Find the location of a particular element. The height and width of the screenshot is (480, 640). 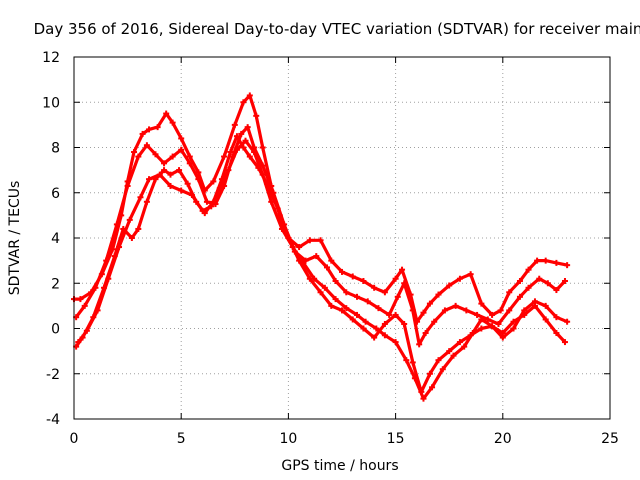

y-tick-label: 2 is located at coordinates (55, 284).